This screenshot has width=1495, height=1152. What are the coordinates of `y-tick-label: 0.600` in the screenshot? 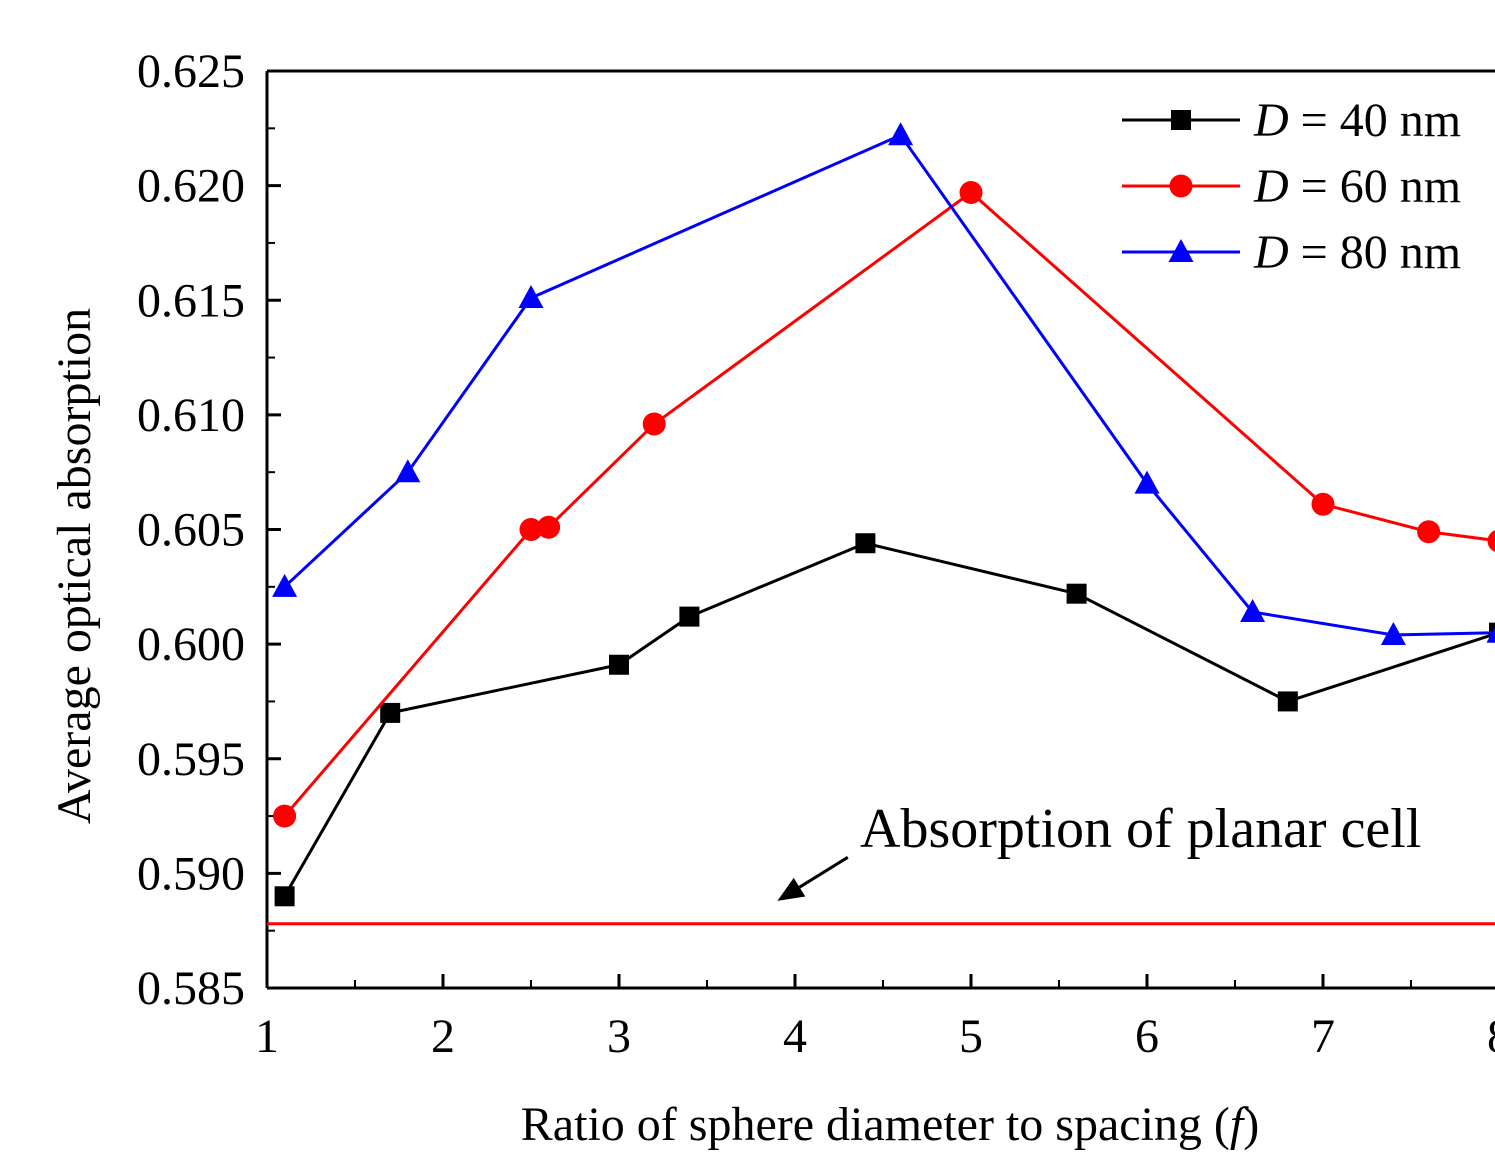 It's located at (191, 644).